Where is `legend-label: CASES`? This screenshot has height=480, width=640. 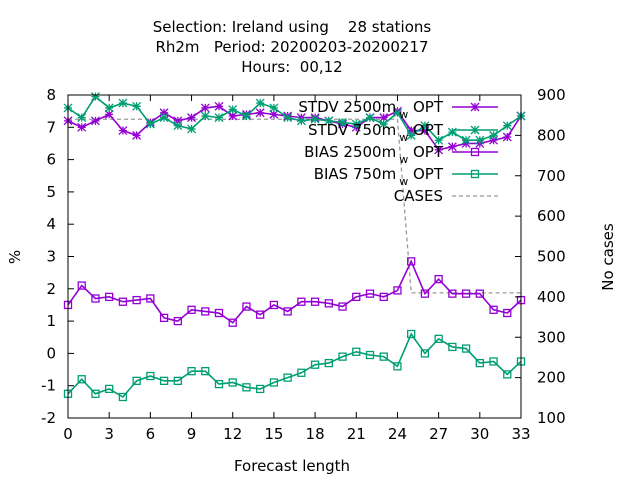 legend-label: CASES is located at coordinates (418, 196).